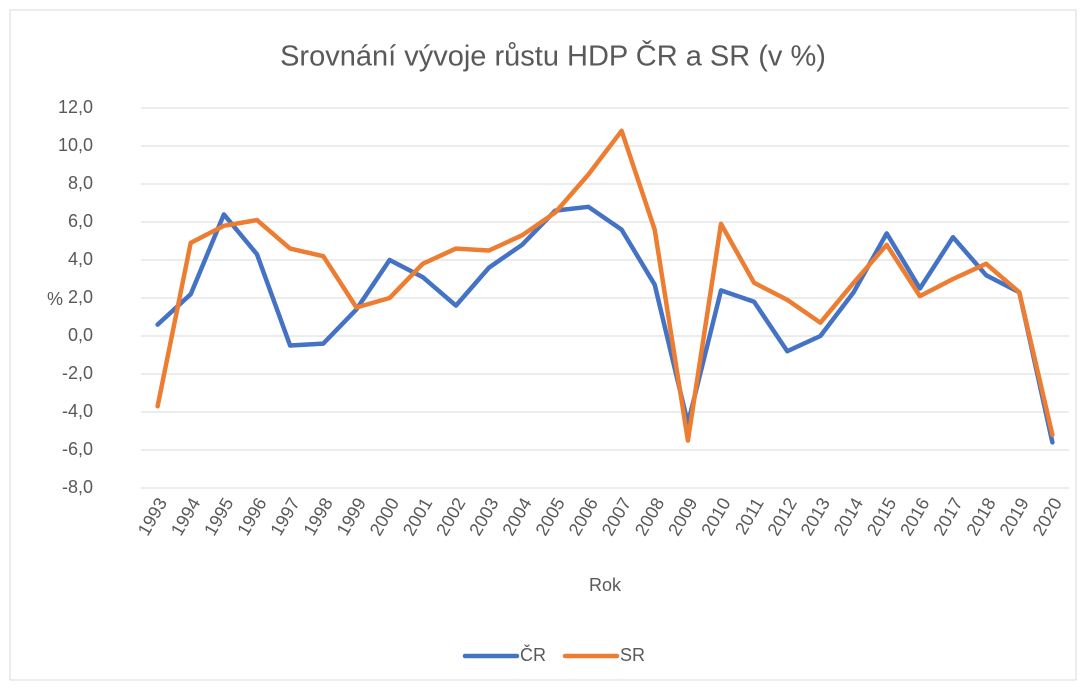 This screenshot has width=1087, height=689. Describe the element at coordinates (80, 335) in the screenshot. I see `y-tick-label: 0,0` at that location.